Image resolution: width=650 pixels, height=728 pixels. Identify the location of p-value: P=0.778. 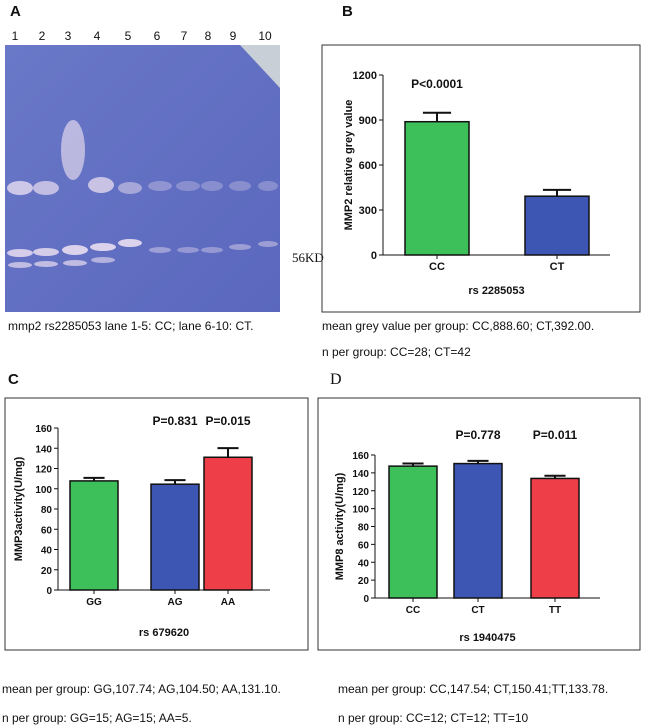
(477, 435).